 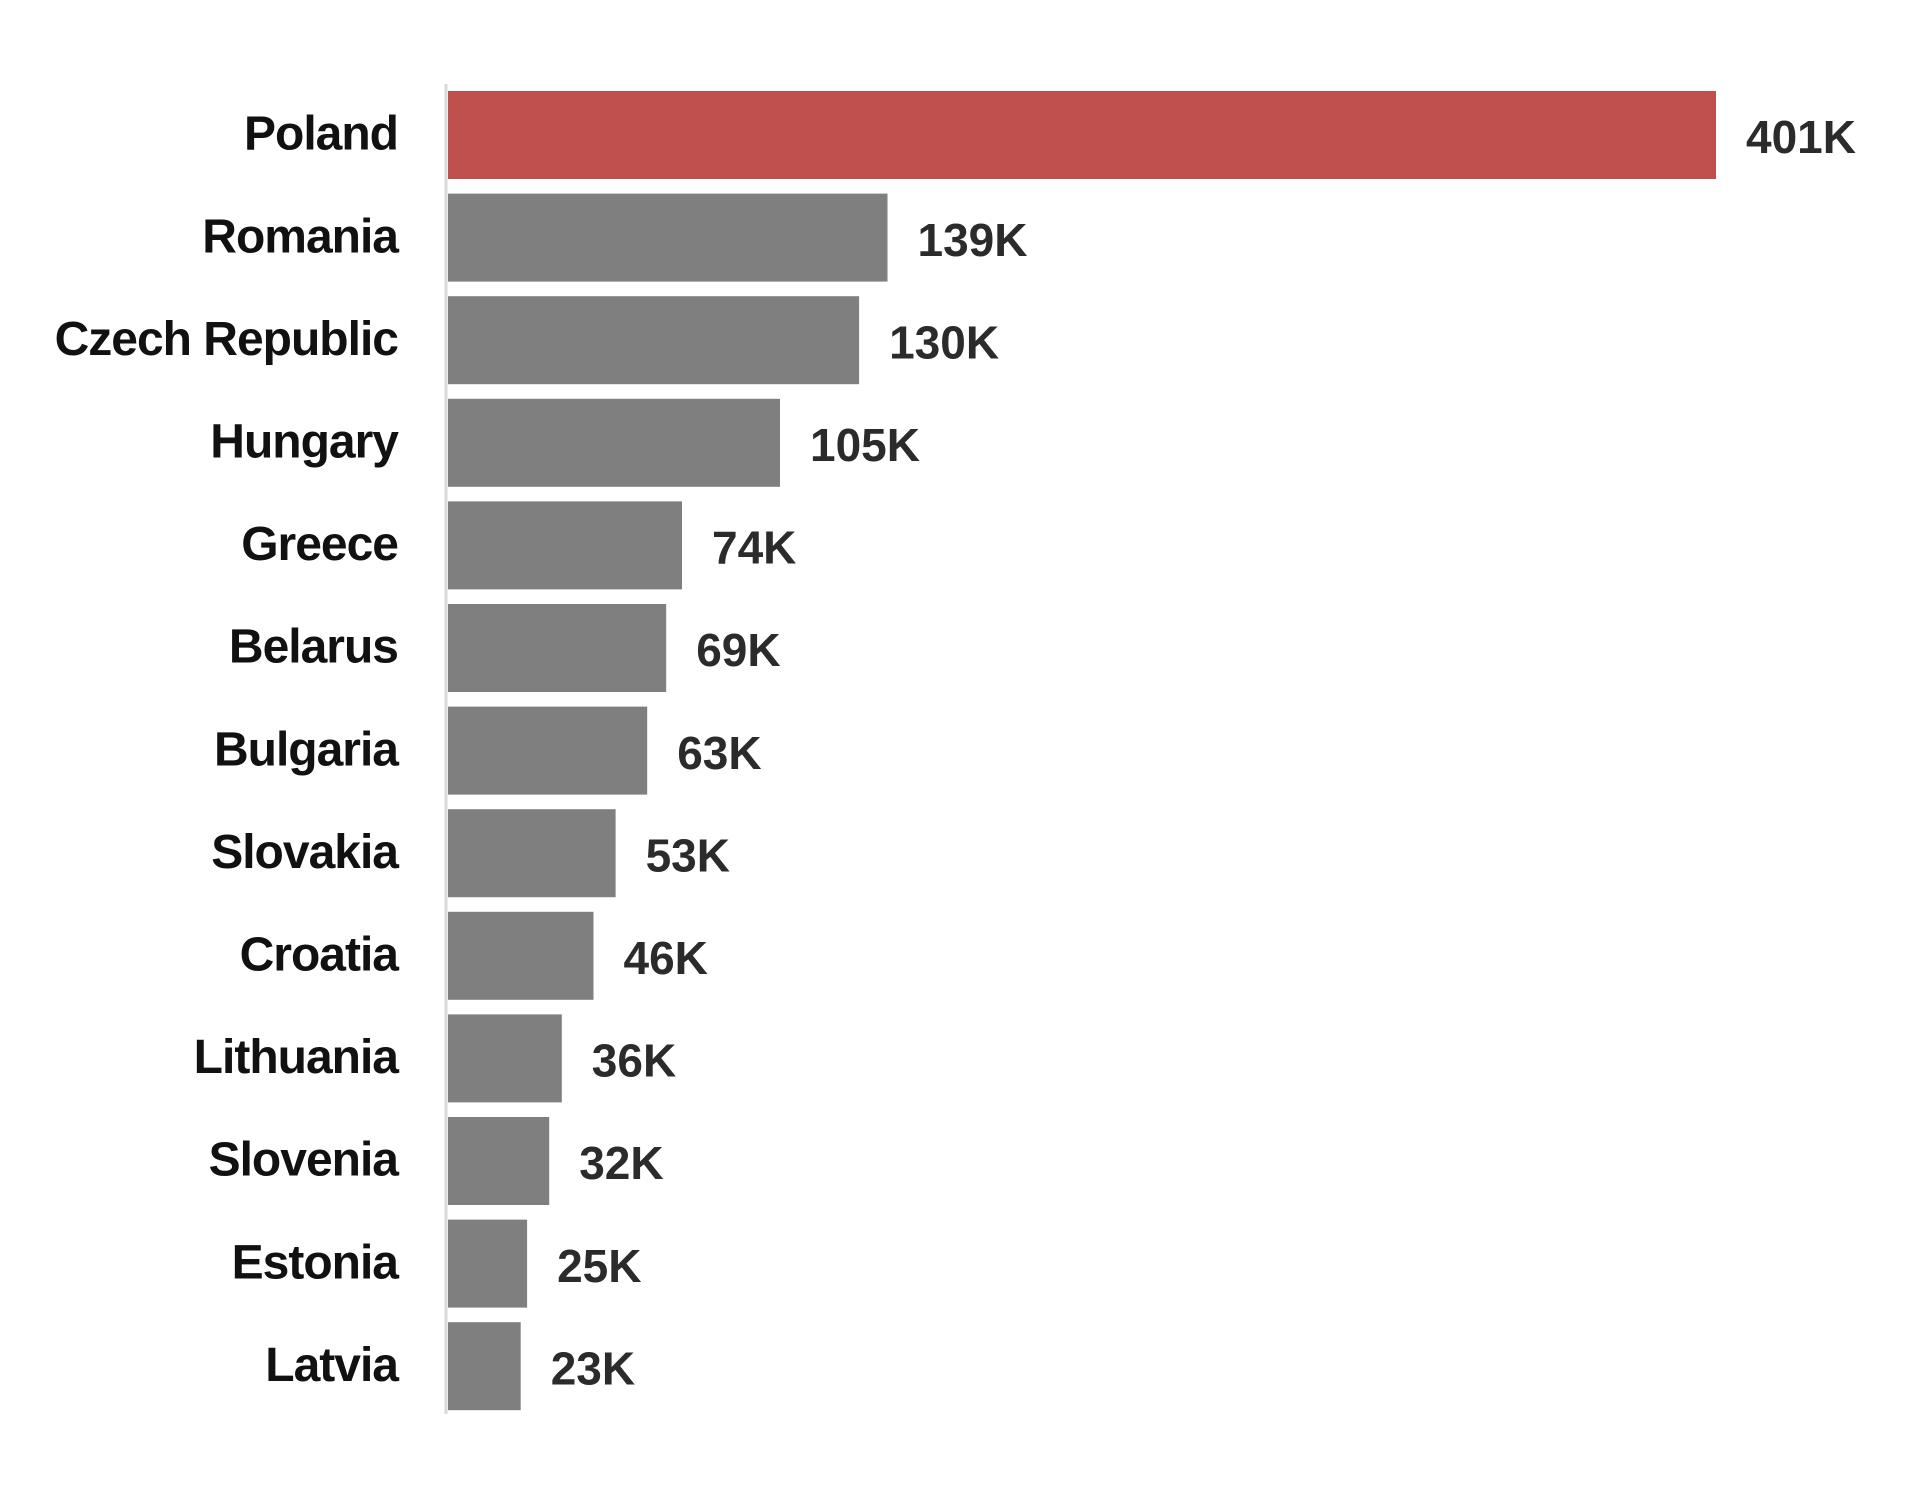 What do you see at coordinates (521, 955) in the screenshot?
I see `bar-croatia` at bounding box center [521, 955].